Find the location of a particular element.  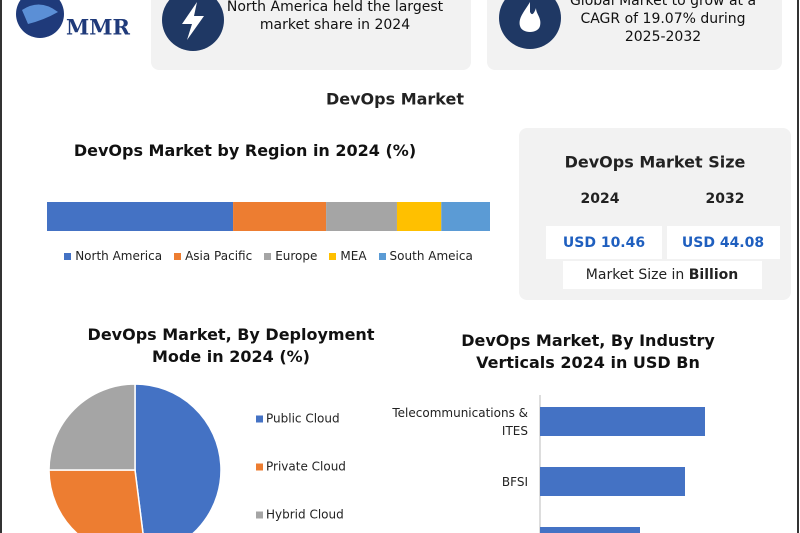

legend-item: Asia Pacific is located at coordinates (213, 256).